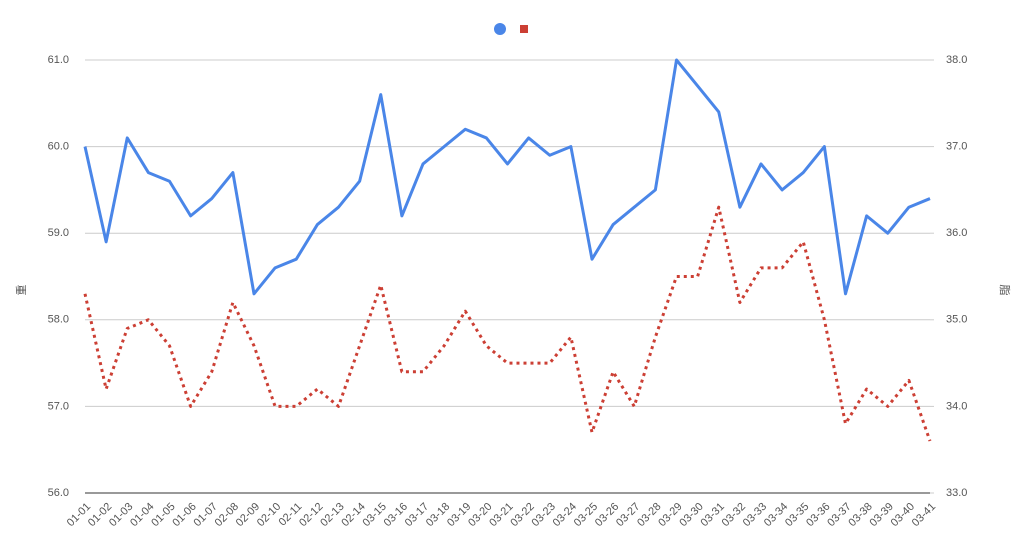 The width and height of the screenshot is (1024, 550). Describe the element at coordinates (58, 233) in the screenshot. I see `y-tick-label: 59.0` at that location.